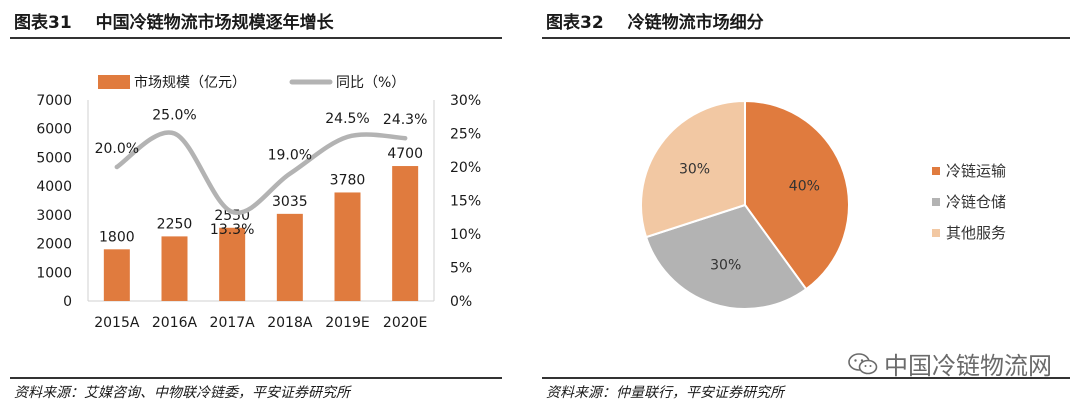 Image resolution: width=1080 pixels, height=412 pixels. What do you see at coordinates (465, 235) in the screenshot?
I see `y2-tick-label: 10%` at bounding box center [465, 235].